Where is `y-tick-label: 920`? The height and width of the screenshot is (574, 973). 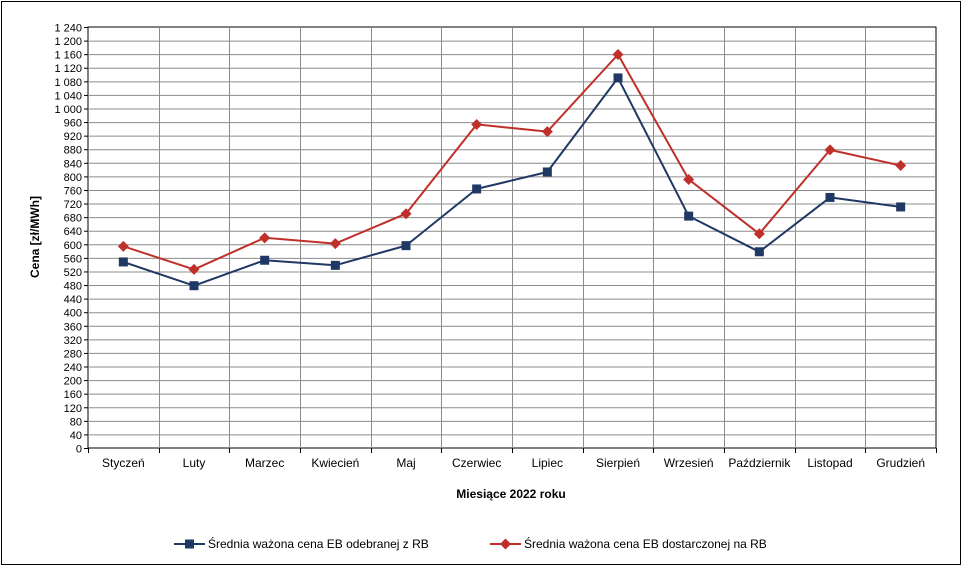
y-tick-label: 920 is located at coordinates (73, 137).